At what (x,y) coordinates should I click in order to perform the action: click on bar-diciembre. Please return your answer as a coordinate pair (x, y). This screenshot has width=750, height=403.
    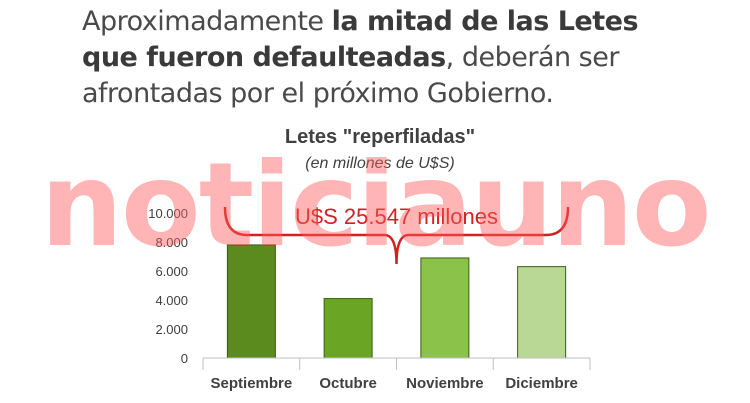
    Looking at the image, I should click on (542, 312).